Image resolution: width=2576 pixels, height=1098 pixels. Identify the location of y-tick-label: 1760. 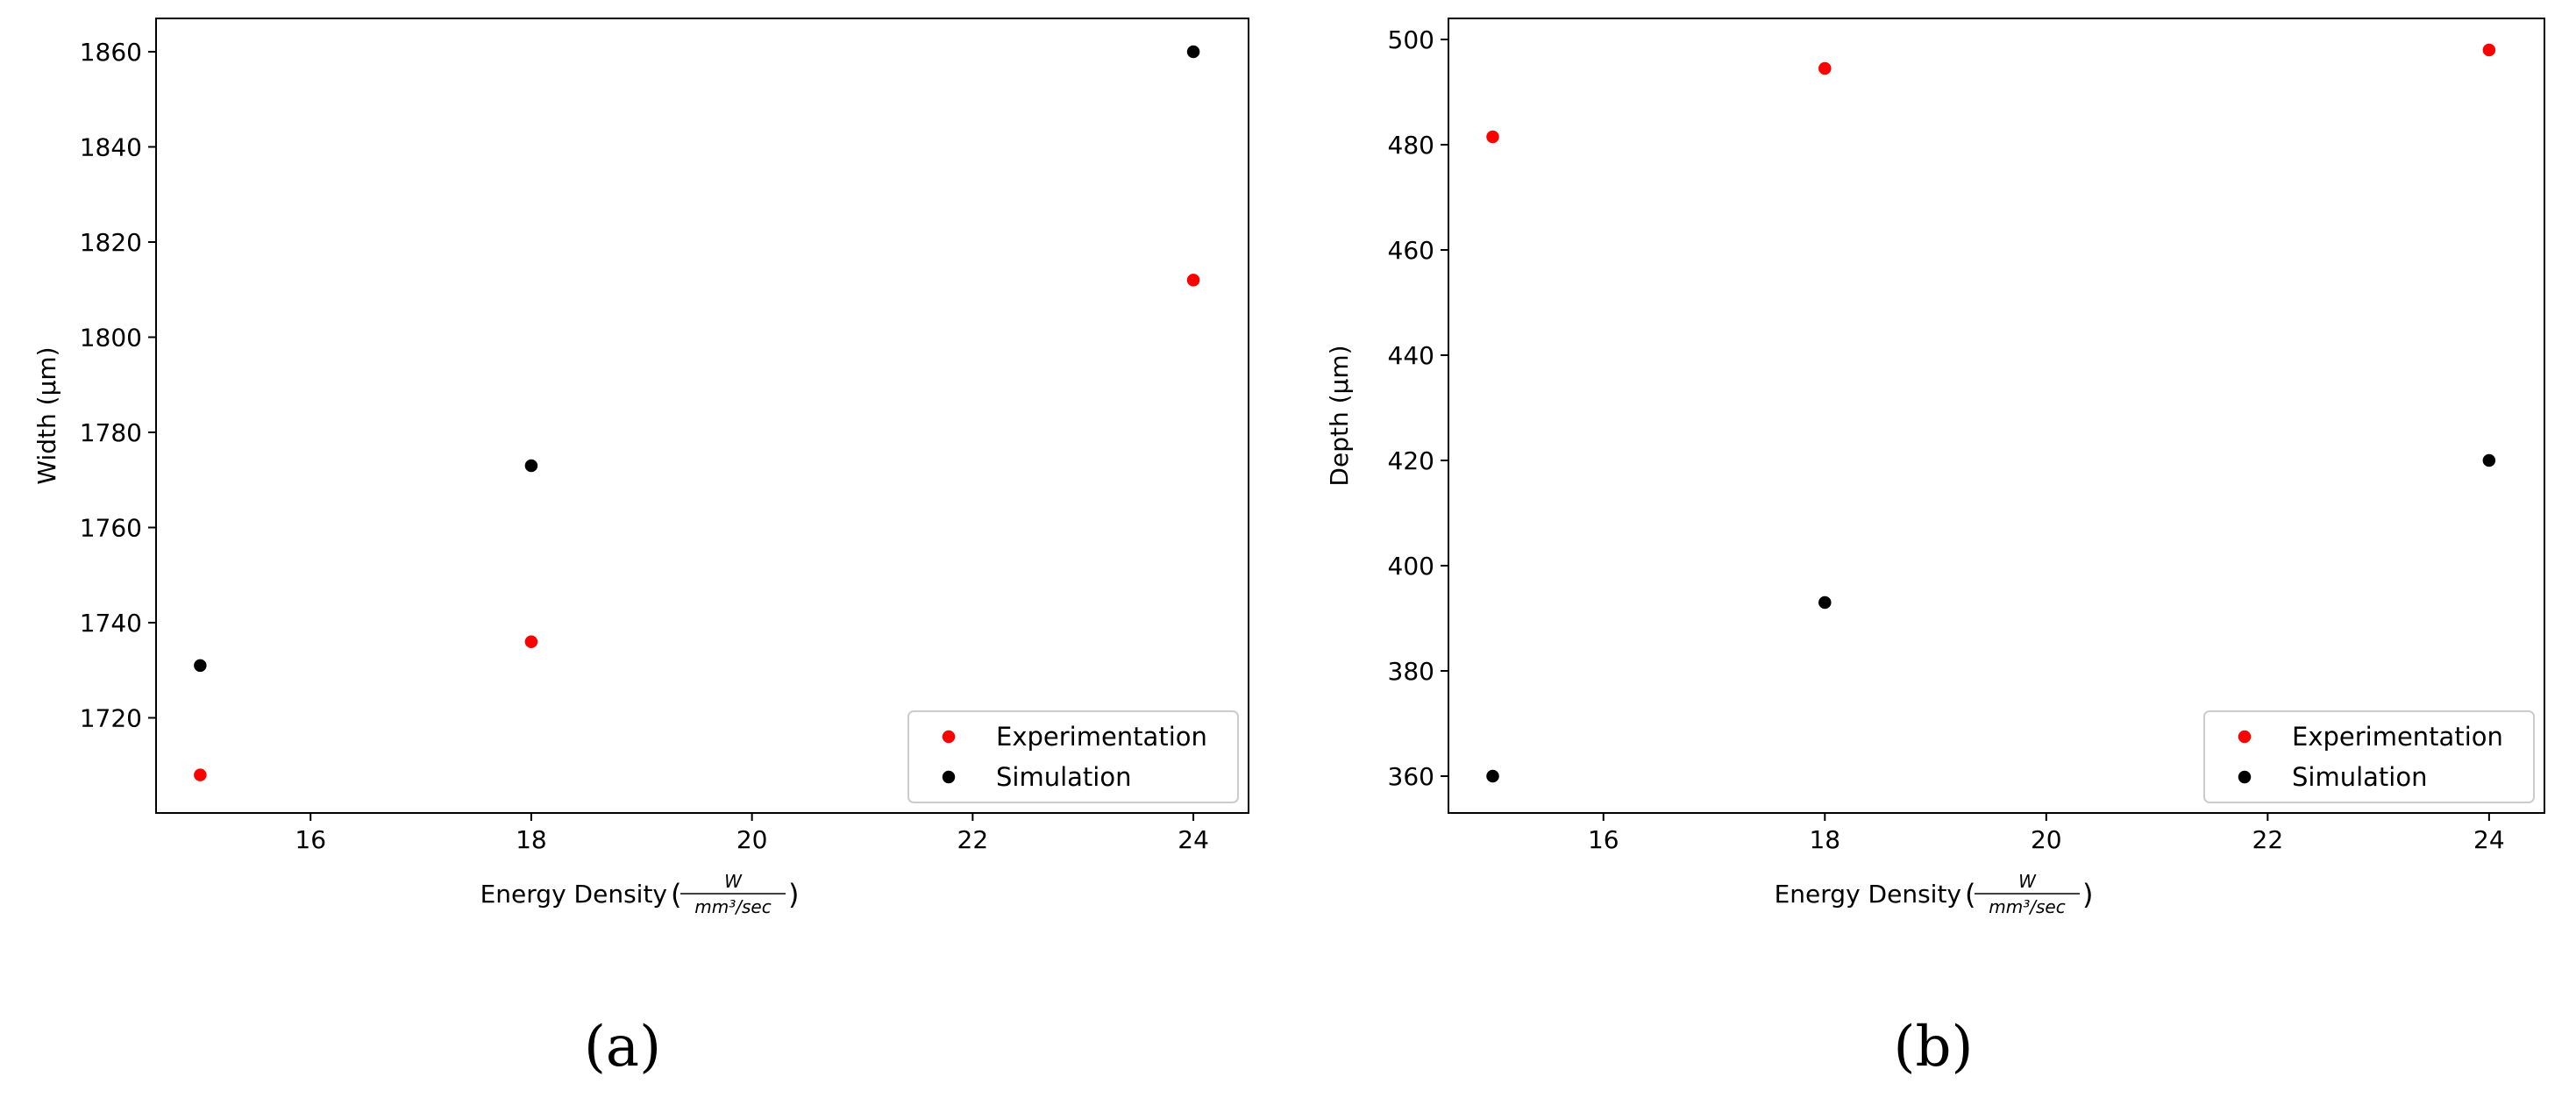
(111, 527).